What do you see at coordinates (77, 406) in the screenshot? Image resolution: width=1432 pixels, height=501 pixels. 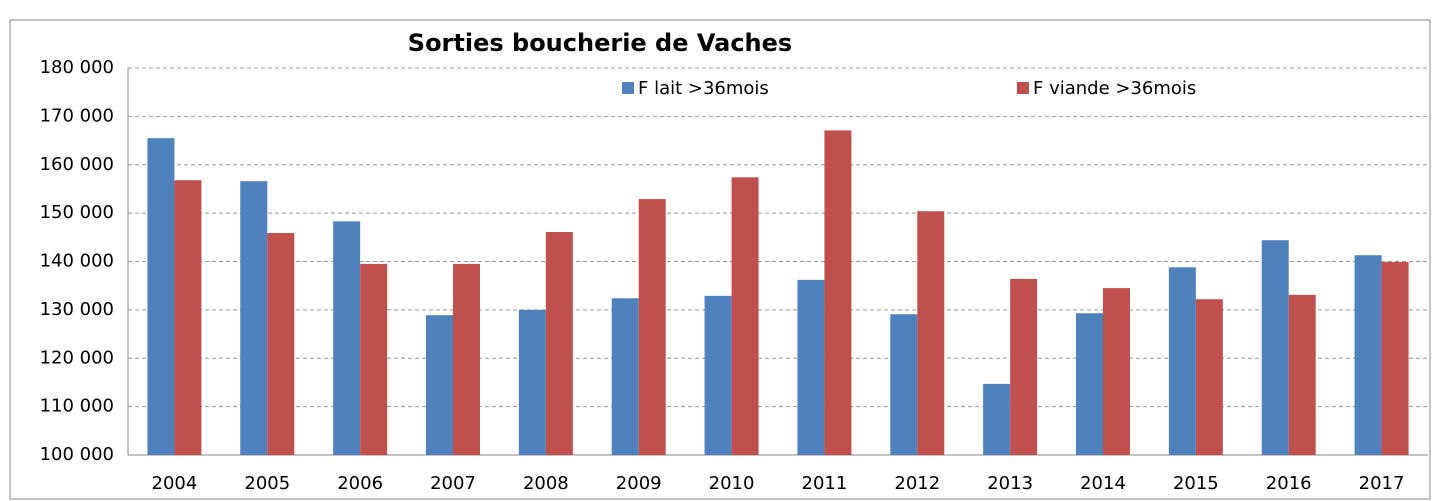 I see `y-tick-label: 110 000` at bounding box center [77, 406].